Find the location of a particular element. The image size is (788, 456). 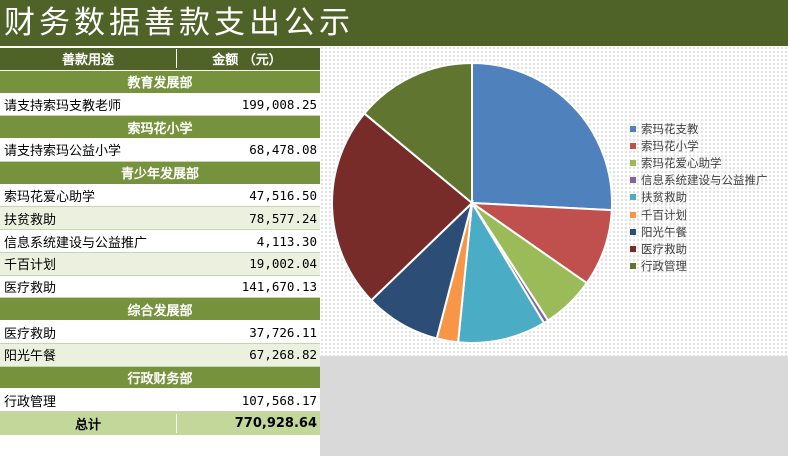

section-label: 行政财务部 is located at coordinates (160, 380).